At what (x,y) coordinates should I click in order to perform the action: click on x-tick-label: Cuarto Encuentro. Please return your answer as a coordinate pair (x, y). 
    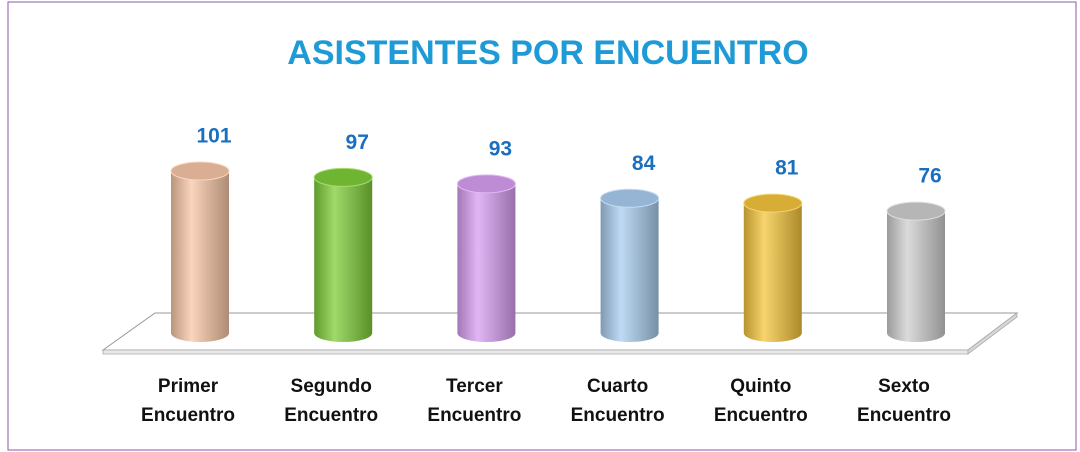
    Looking at the image, I should click on (617, 401).